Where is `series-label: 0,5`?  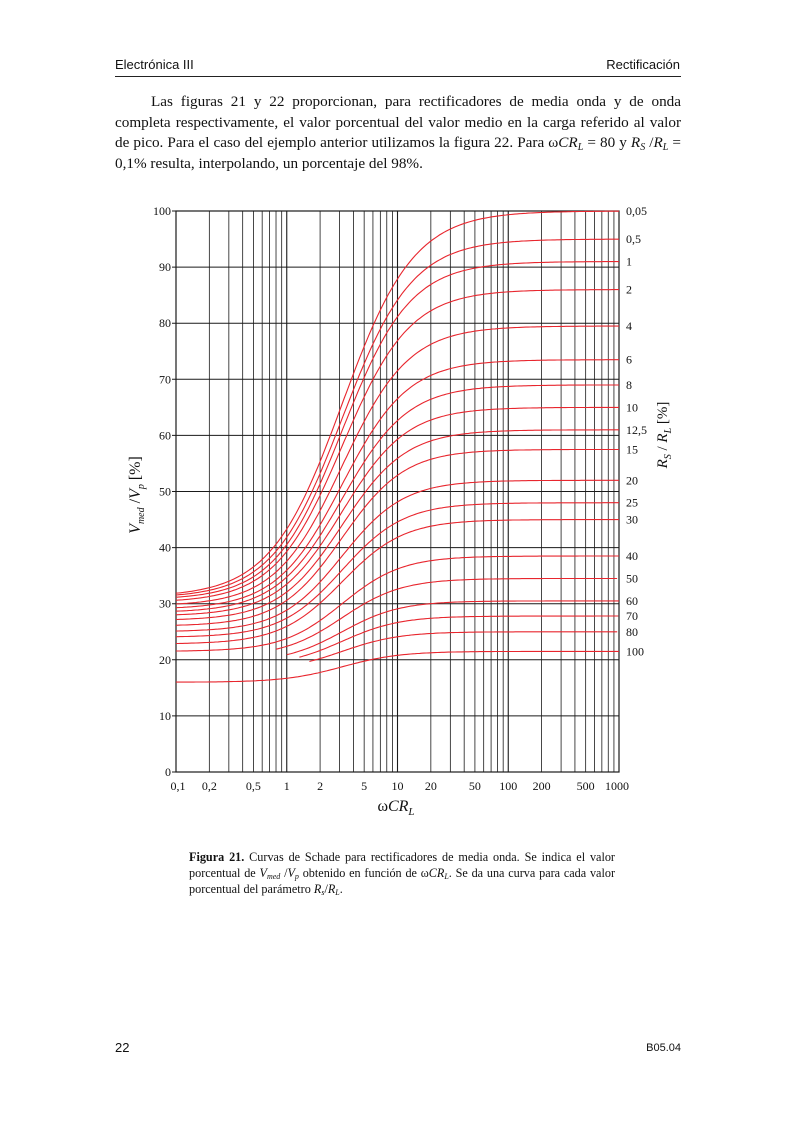
series-label: 0,5 is located at coordinates (633, 239).